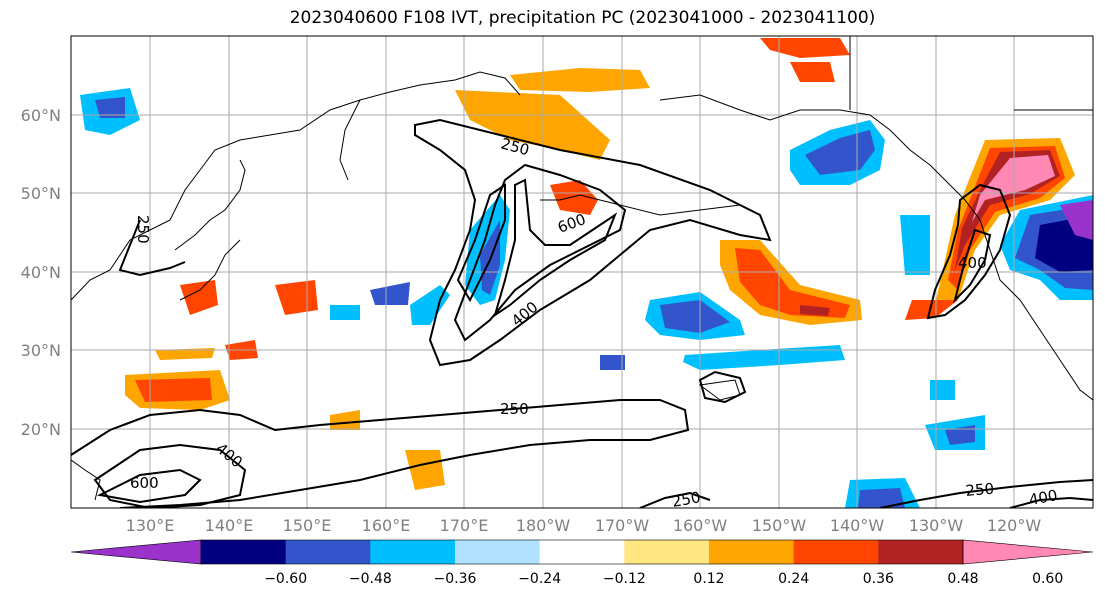 Image resolution: width=1105 pixels, height=601 pixels. I want to click on colorbar-tick-label: 0.48, so click(962, 579).